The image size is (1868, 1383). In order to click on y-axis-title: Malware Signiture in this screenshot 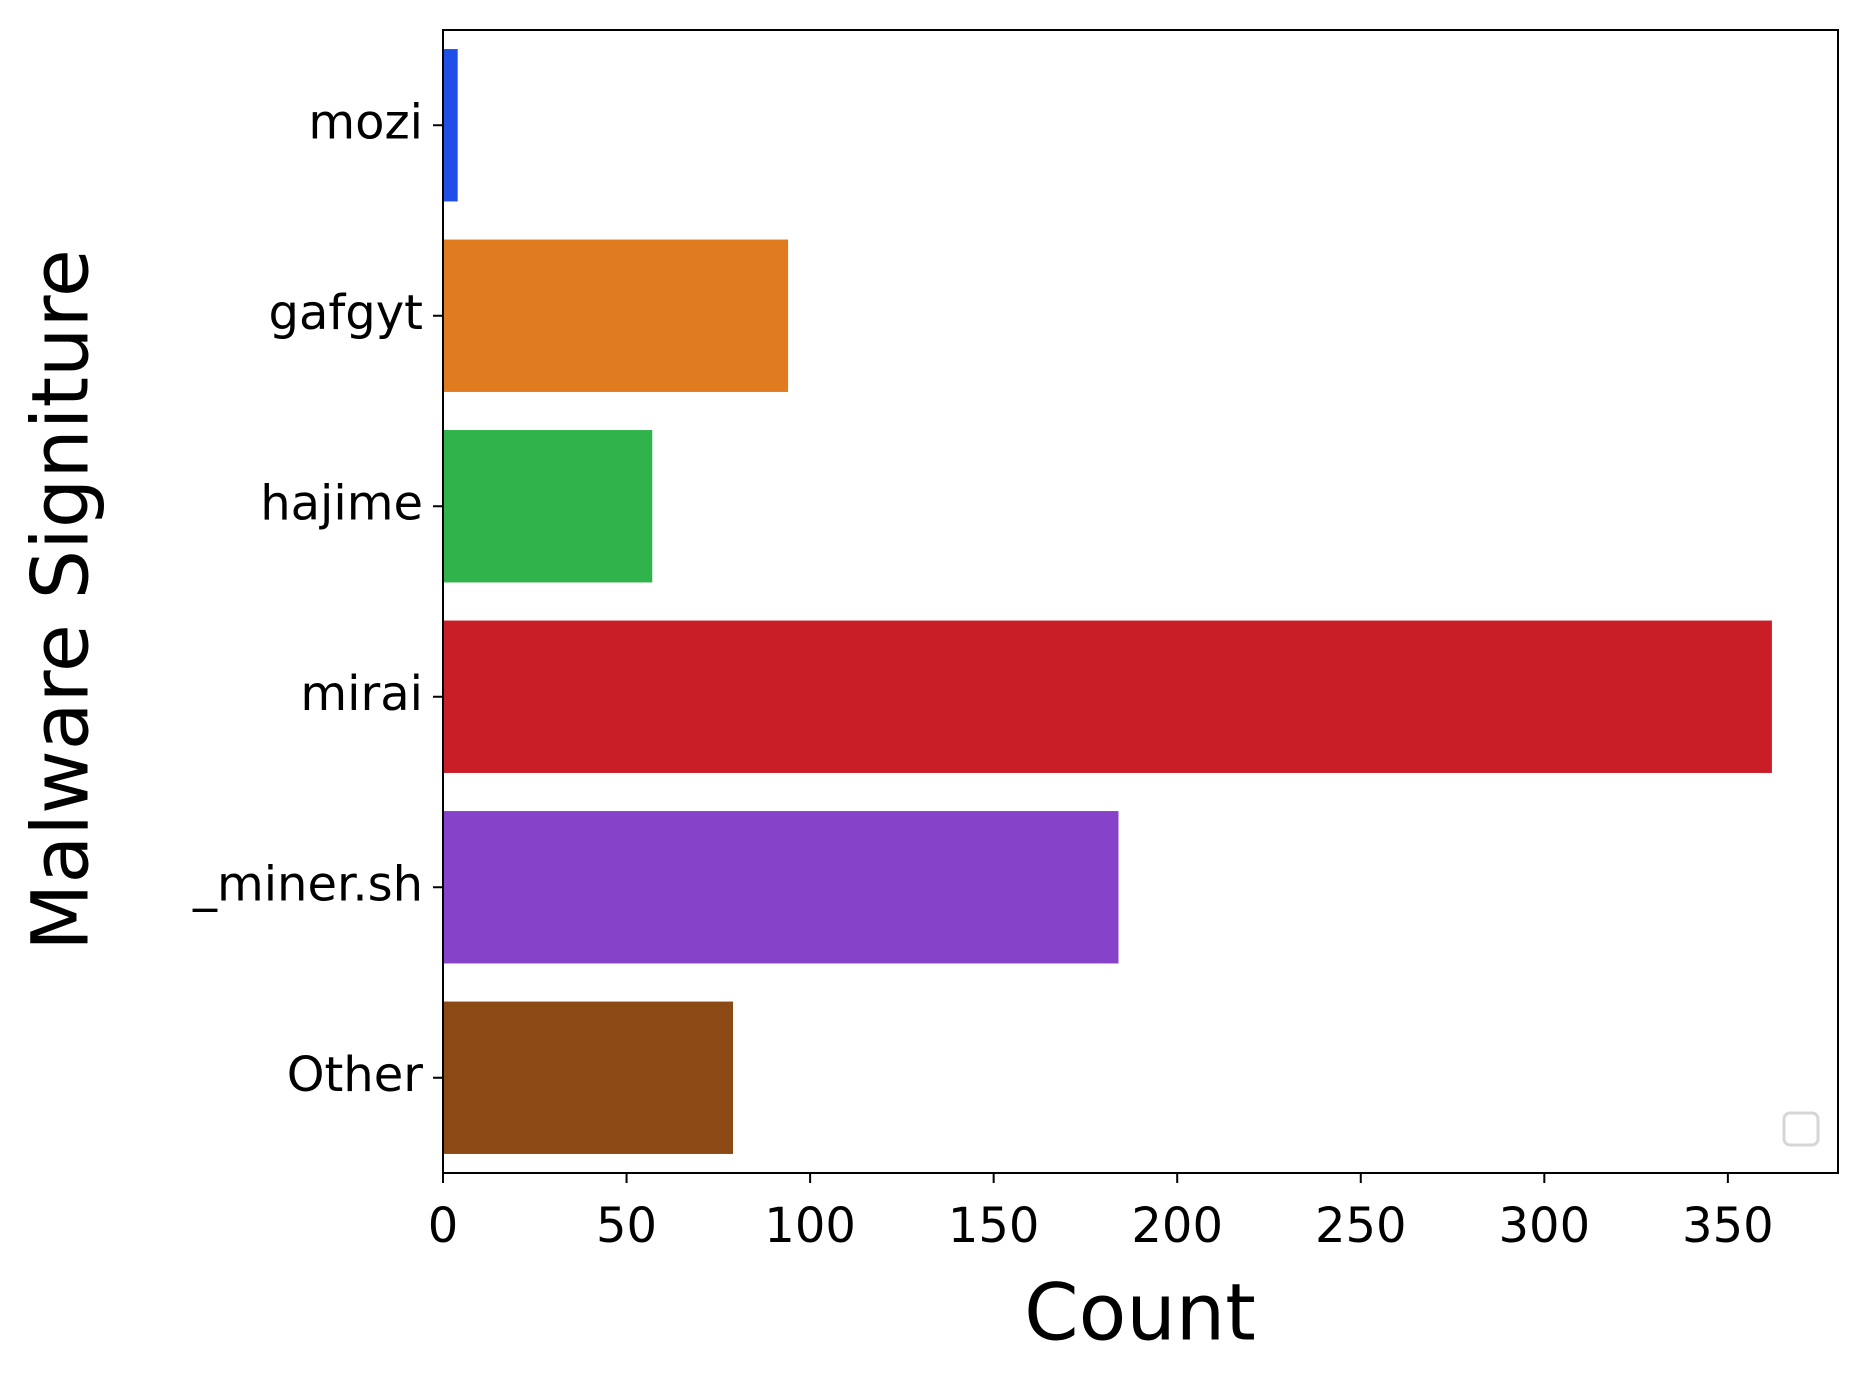, I will do `click(61, 600)`.